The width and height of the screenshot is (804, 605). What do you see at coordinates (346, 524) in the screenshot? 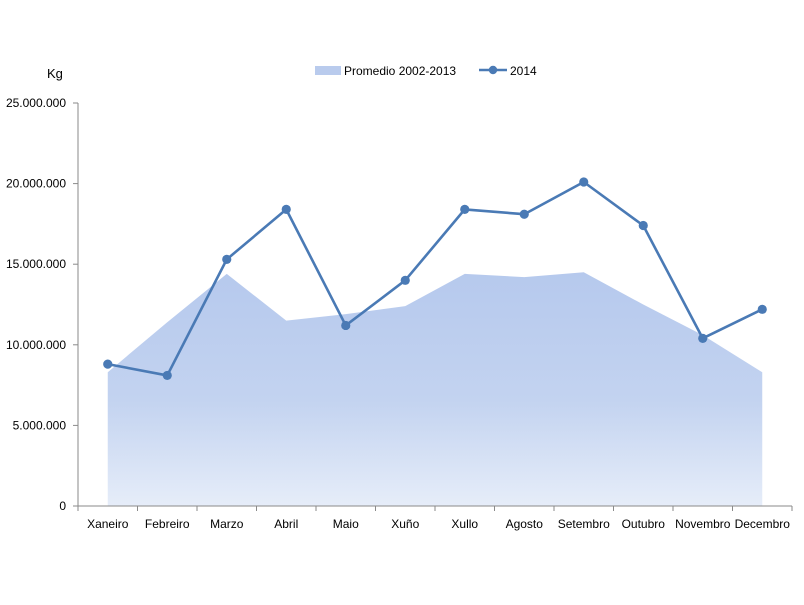
I see `x-tick-label: Maio` at bounding box center [346, 524].